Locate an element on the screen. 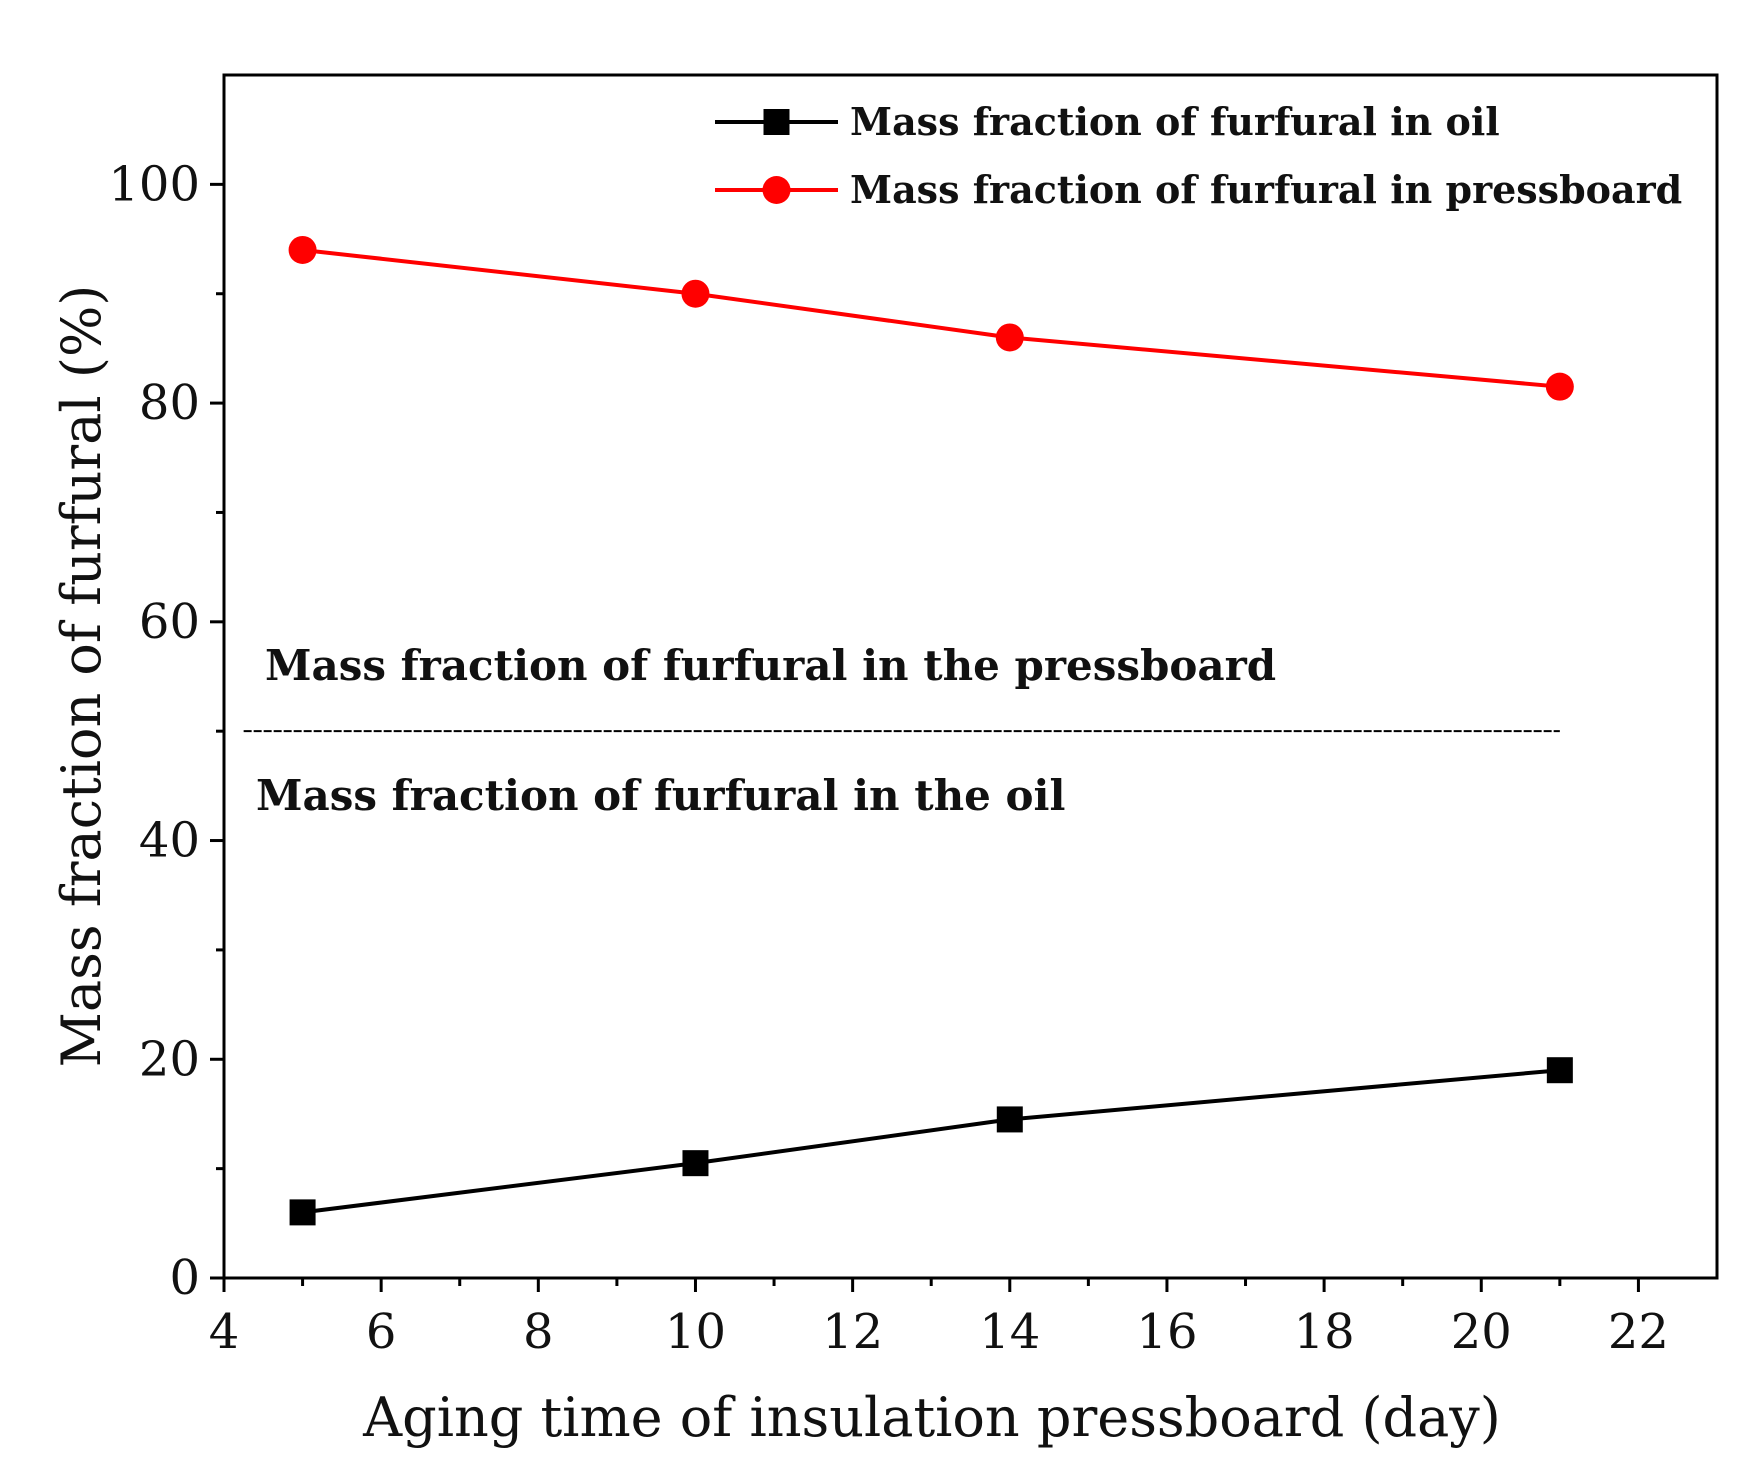 The height and width of the screenshot is (1460, 1764). legend-label: Mass fraction of furfural in pressboard is located at coordinates (1266, 189).